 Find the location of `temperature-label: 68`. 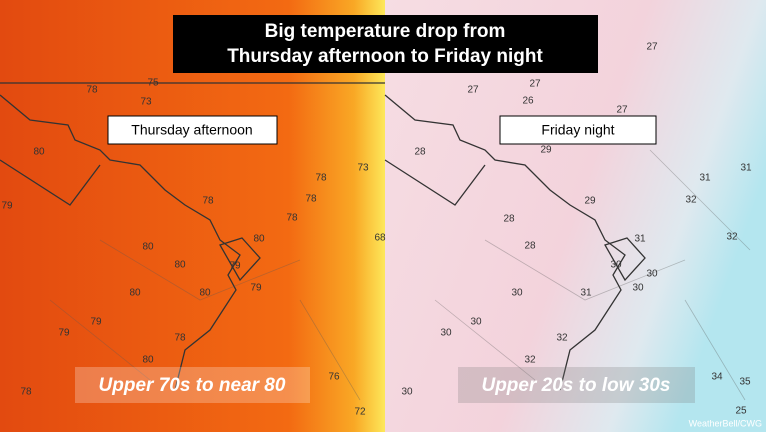

temperature-label: 68 is located at coordinates (380, 238).